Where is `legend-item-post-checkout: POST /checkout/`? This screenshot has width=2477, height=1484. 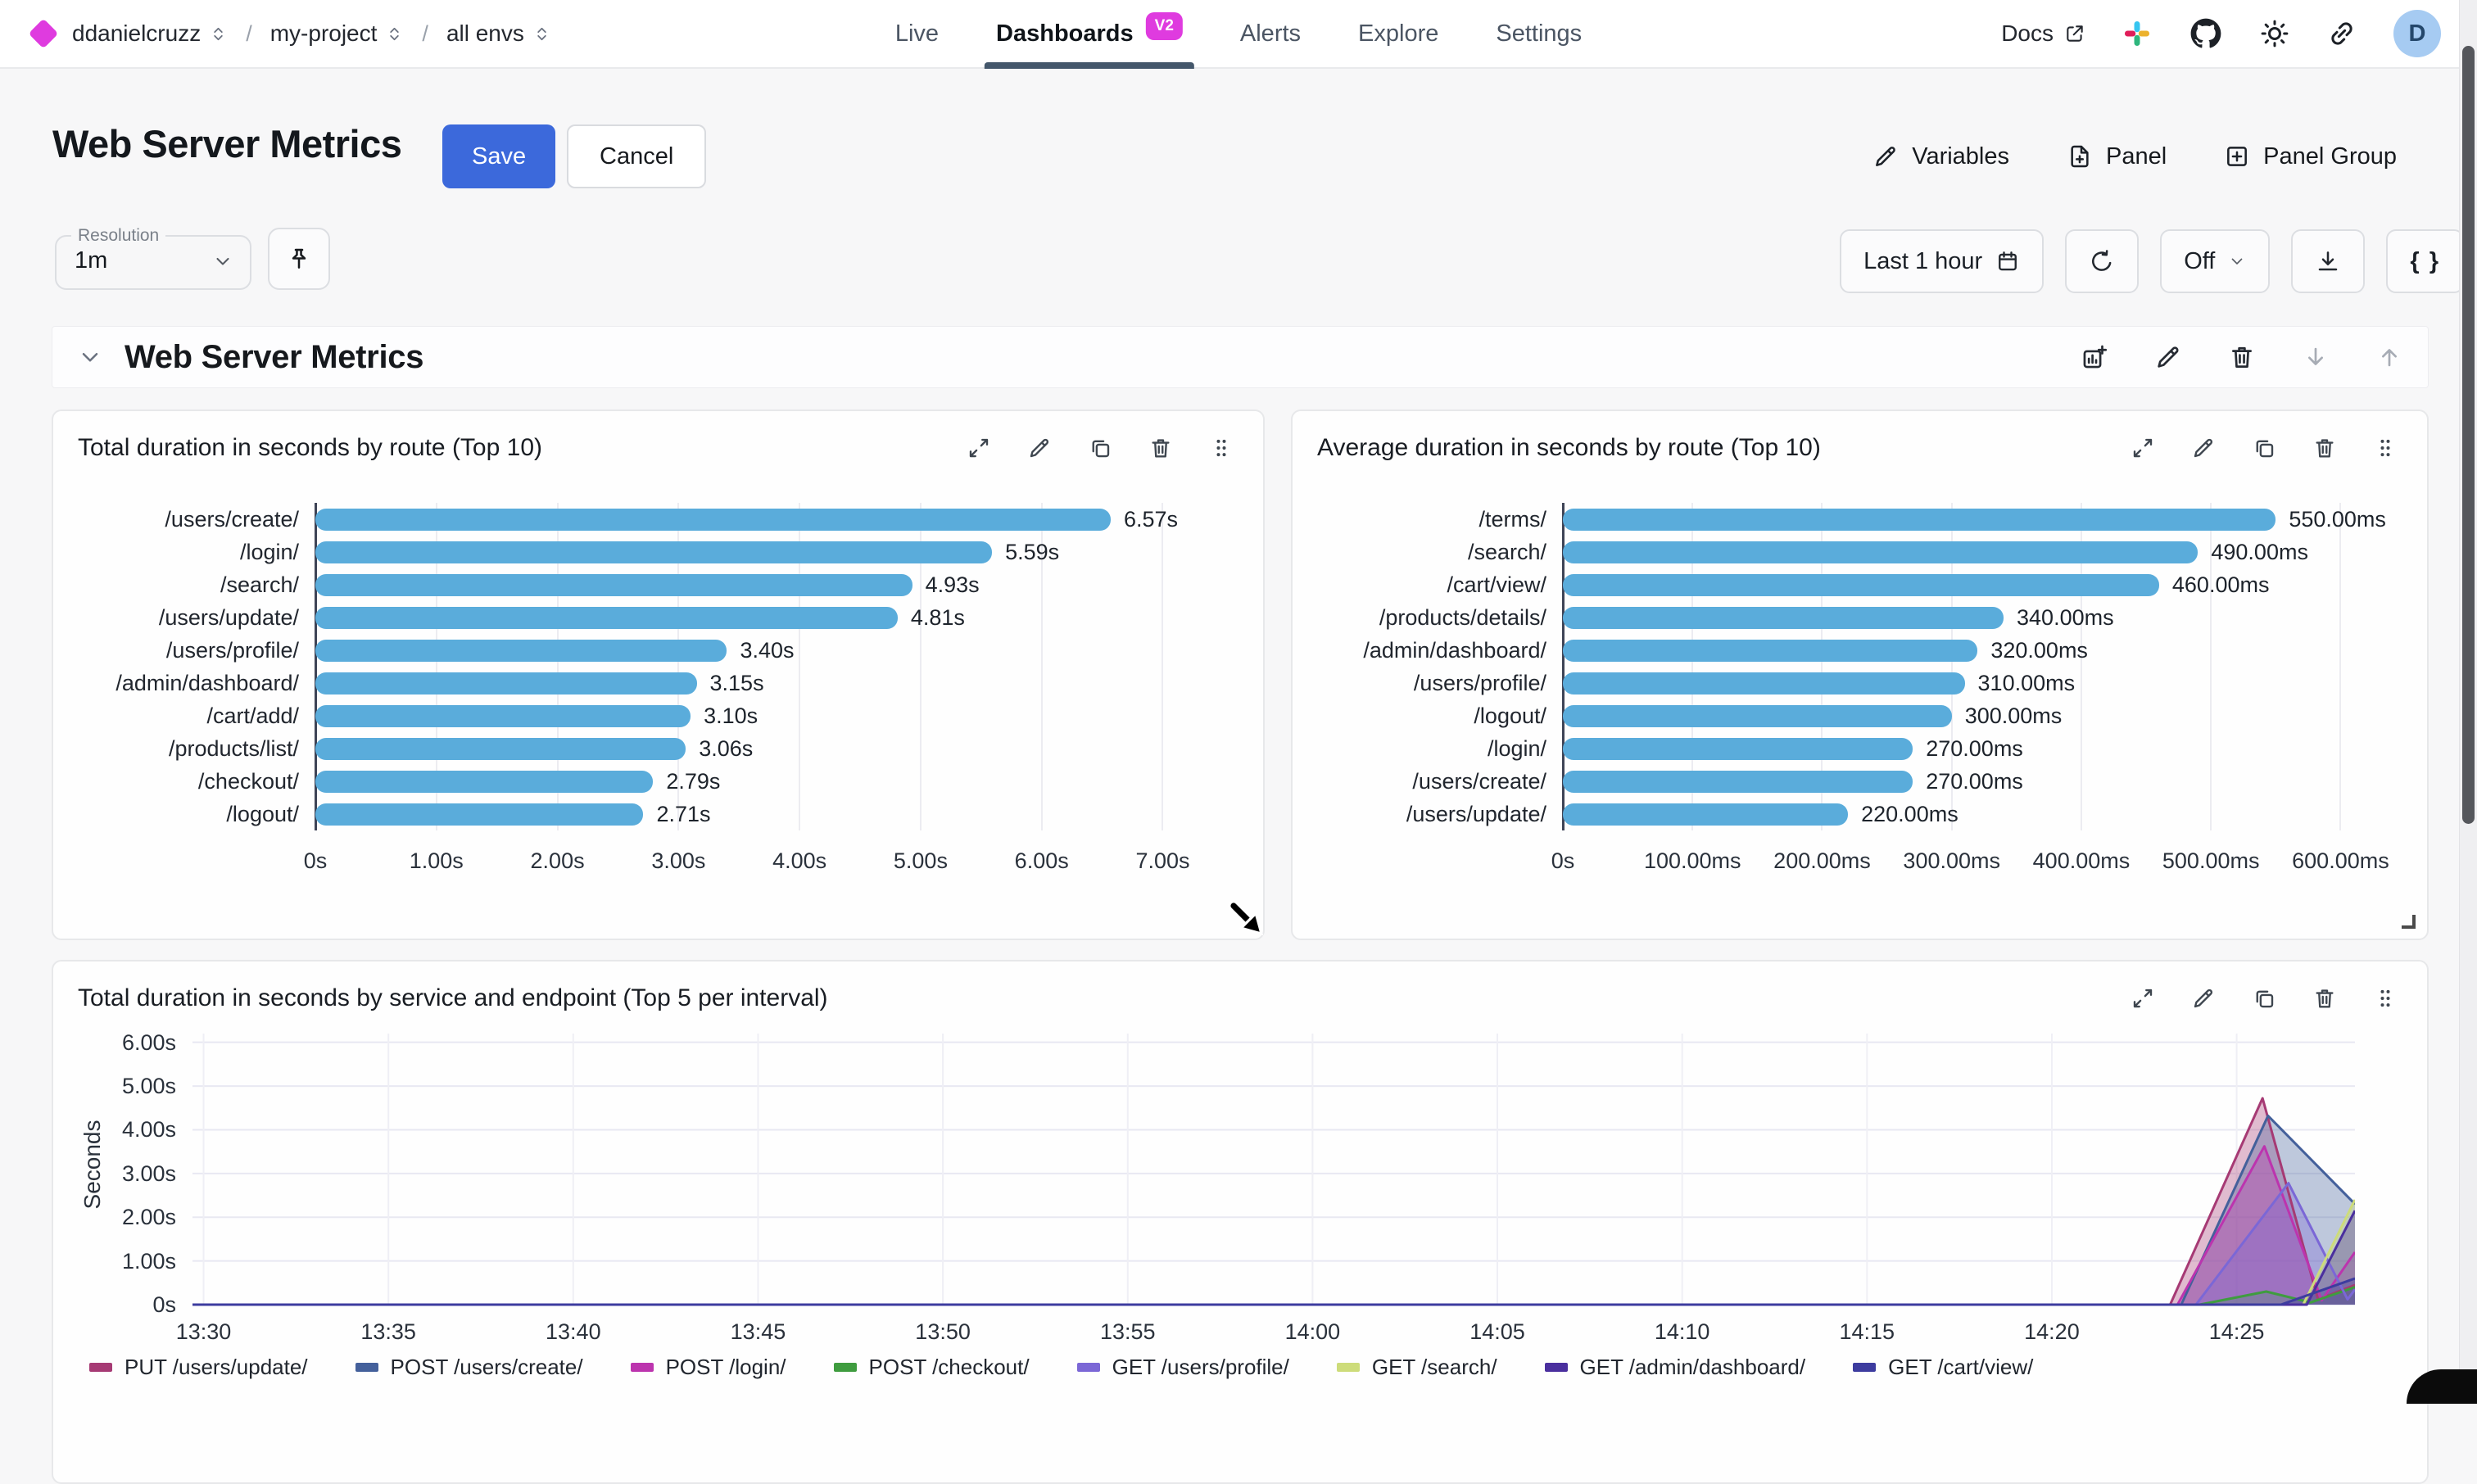 legend-item-post-checkout: POST /checkout/ is located at coordinates (931, 1367).